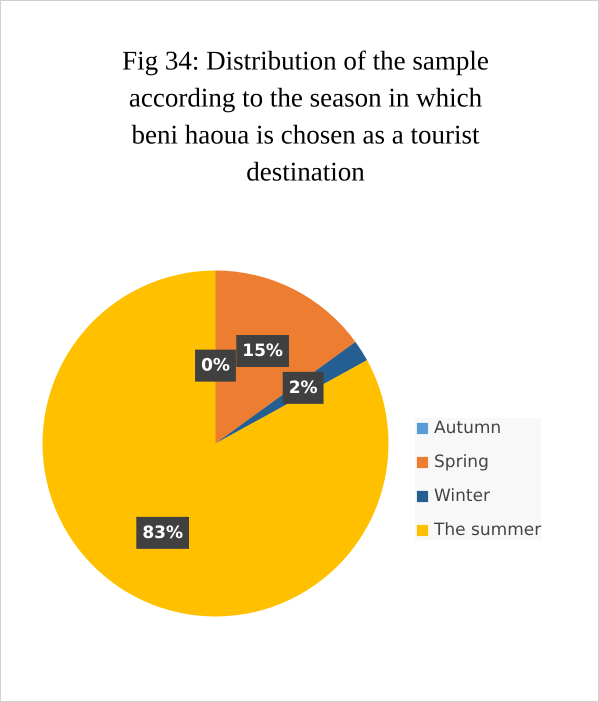 This screenshot has height=702, width=599. I want to click on text: 0%, so click(215, 366).